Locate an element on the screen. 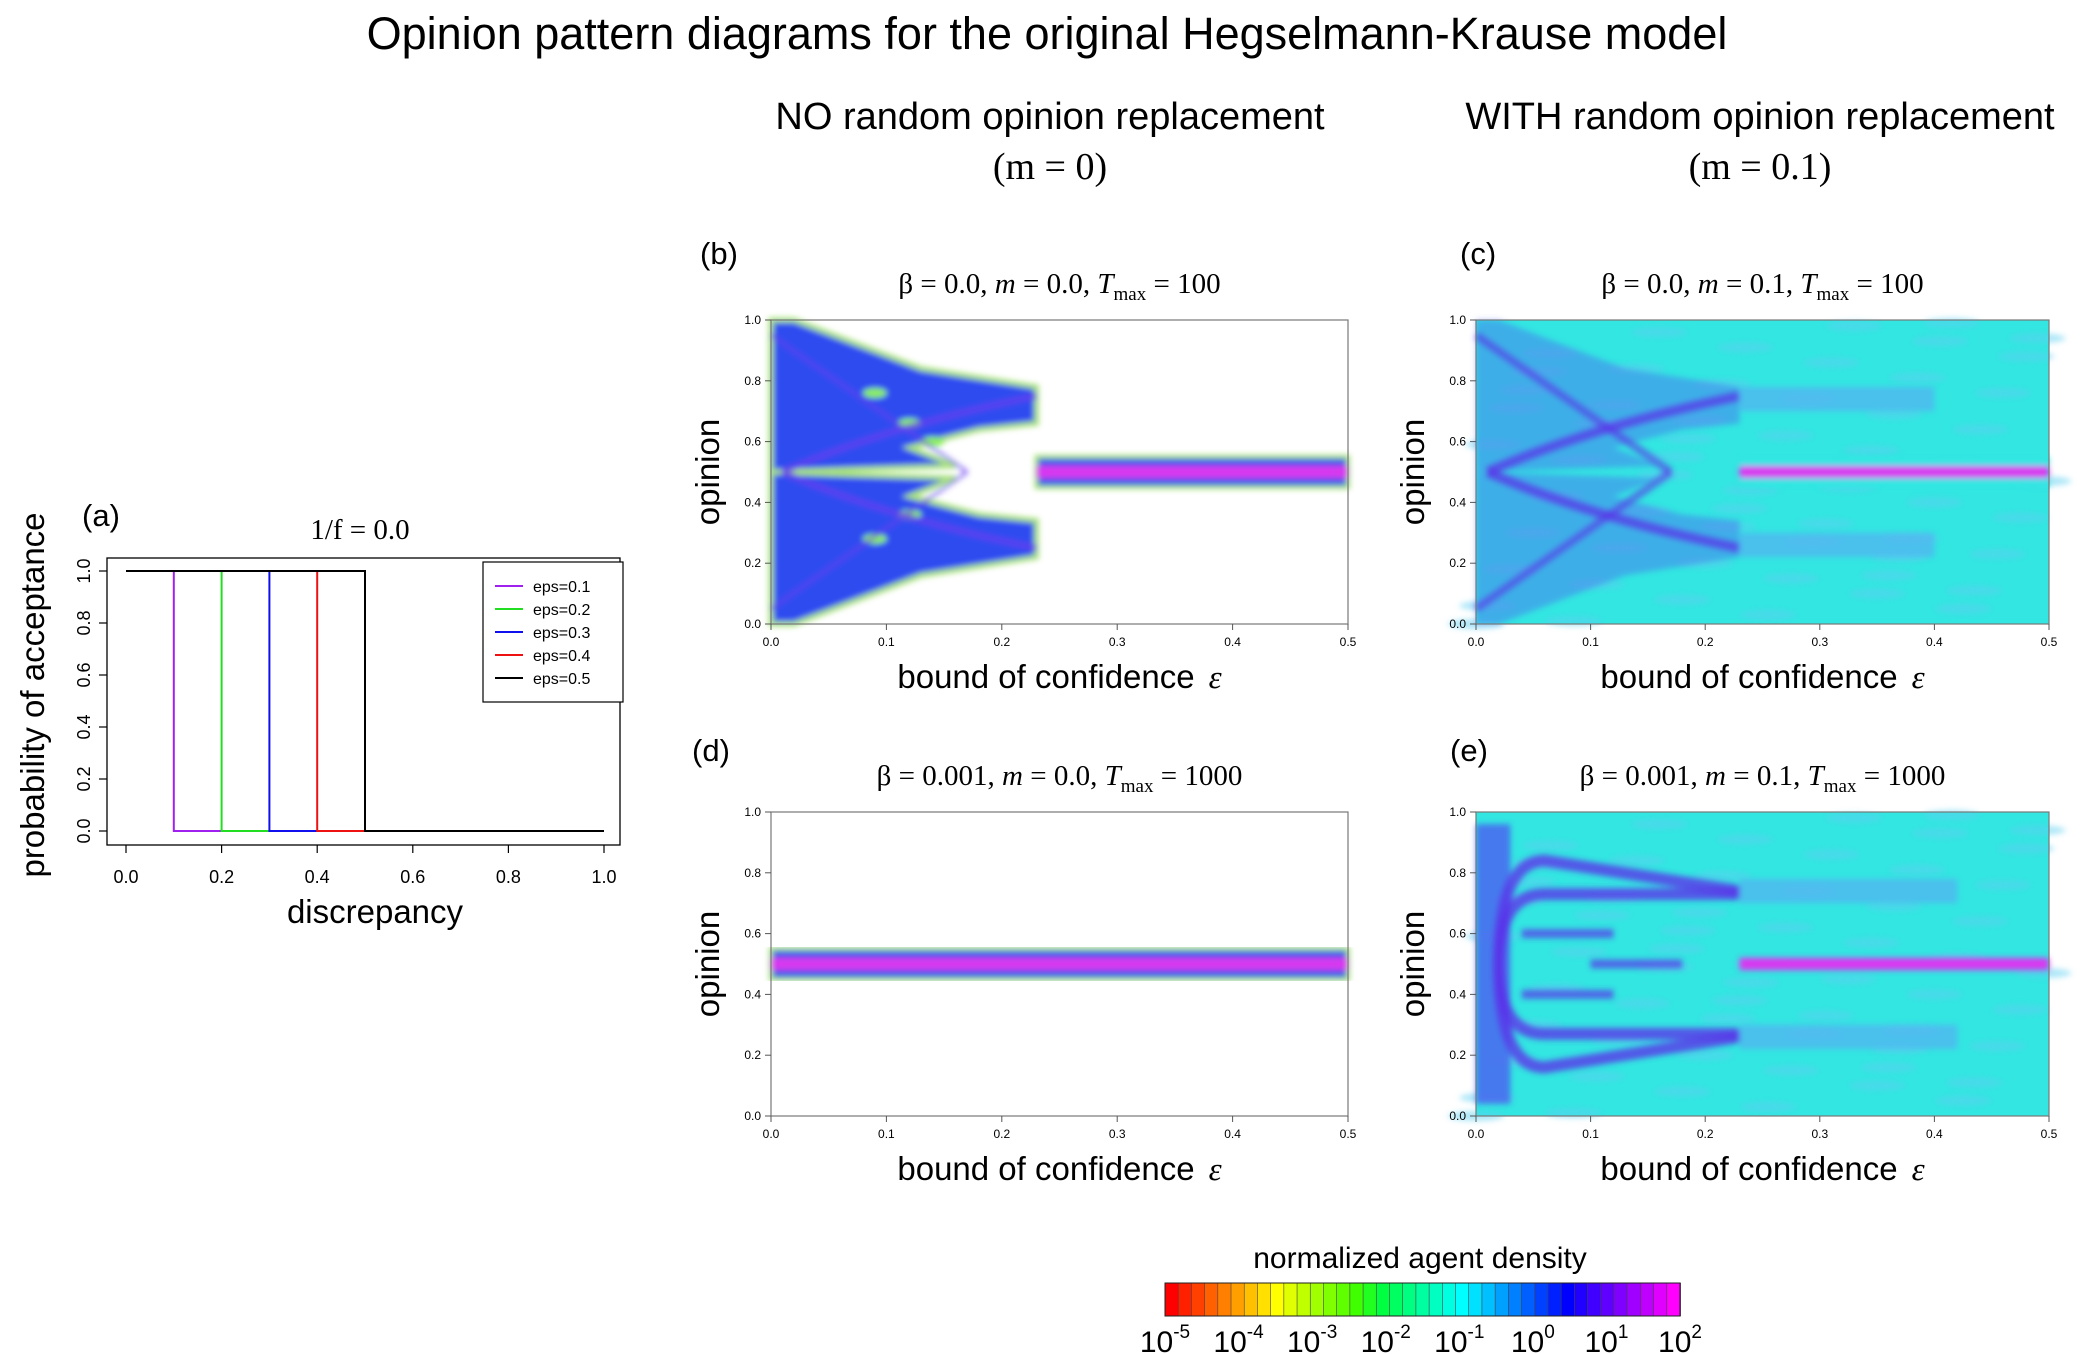 This screenshot has height=1354, width=2094. panel-label-e: (e) is located at coordinates (1469, 750).